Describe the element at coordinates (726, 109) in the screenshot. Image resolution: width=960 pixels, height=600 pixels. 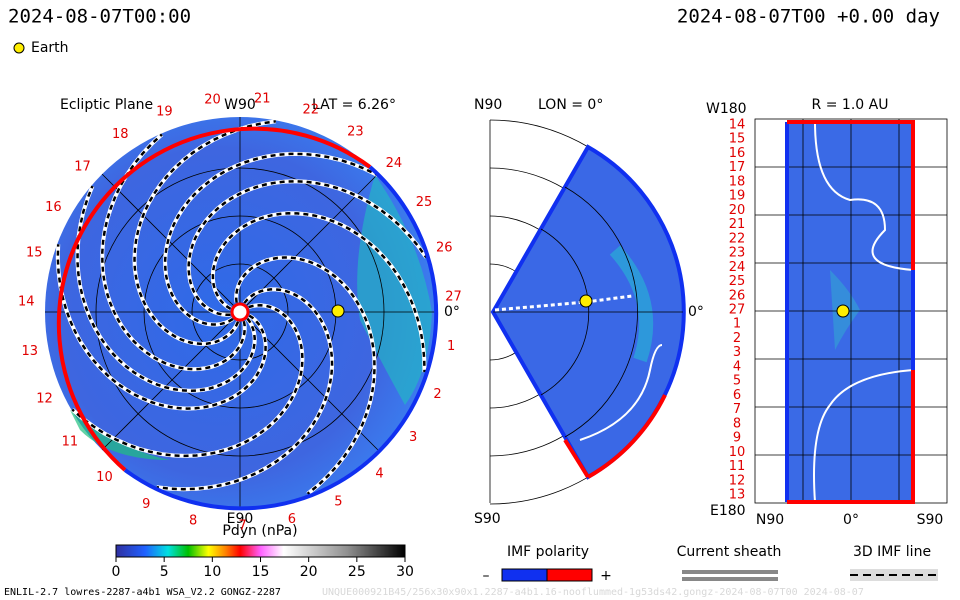
I see `axis-label: W180` at that location.